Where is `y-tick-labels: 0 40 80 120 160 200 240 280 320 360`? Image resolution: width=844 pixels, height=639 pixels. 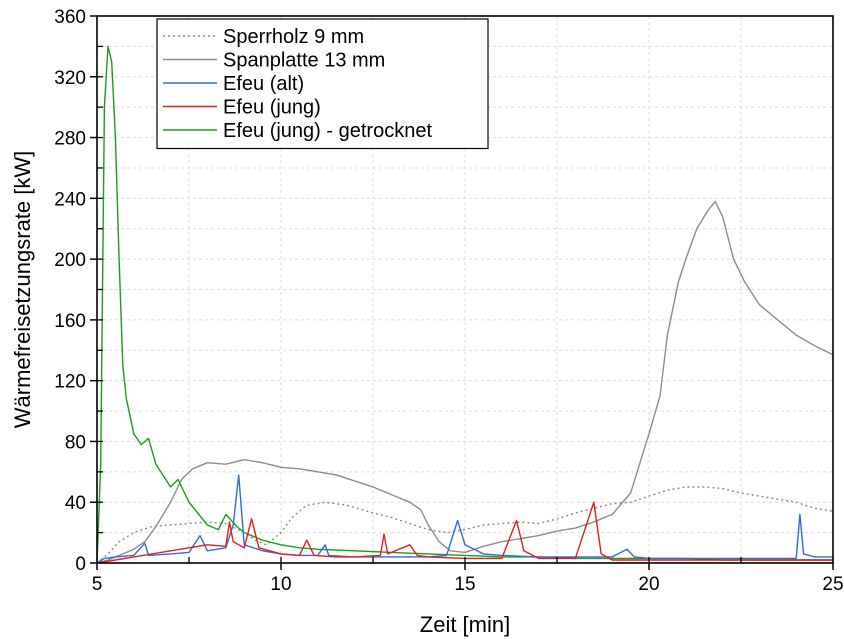 y-tick-labels: 0 40 80 120 160 200 240 280 320 360 is located at coordinates (70, 291).